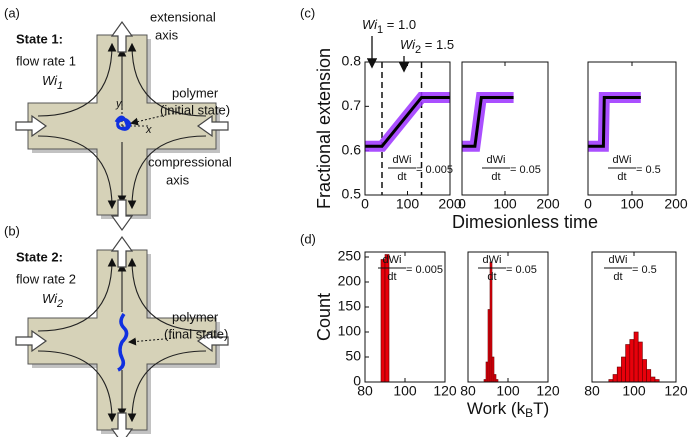 The height and width of the screenshot is (437, 700). Describe the element at coordinates (525, 222) in the screenshot. I see `x-label: Dimesionless time` at that location.